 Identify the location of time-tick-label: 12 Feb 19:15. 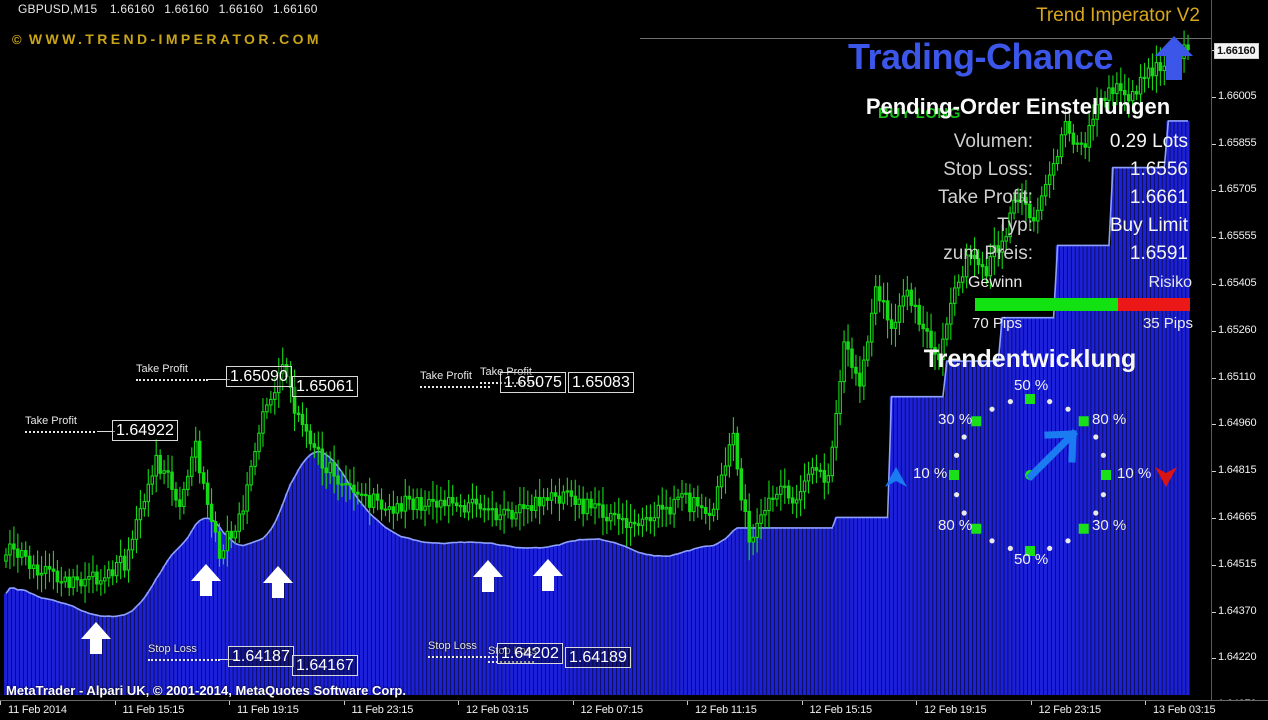
(955, 710).